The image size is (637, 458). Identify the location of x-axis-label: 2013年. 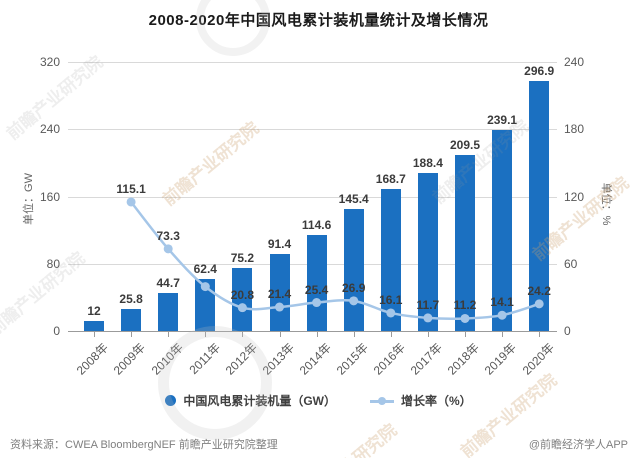
(278, 359).